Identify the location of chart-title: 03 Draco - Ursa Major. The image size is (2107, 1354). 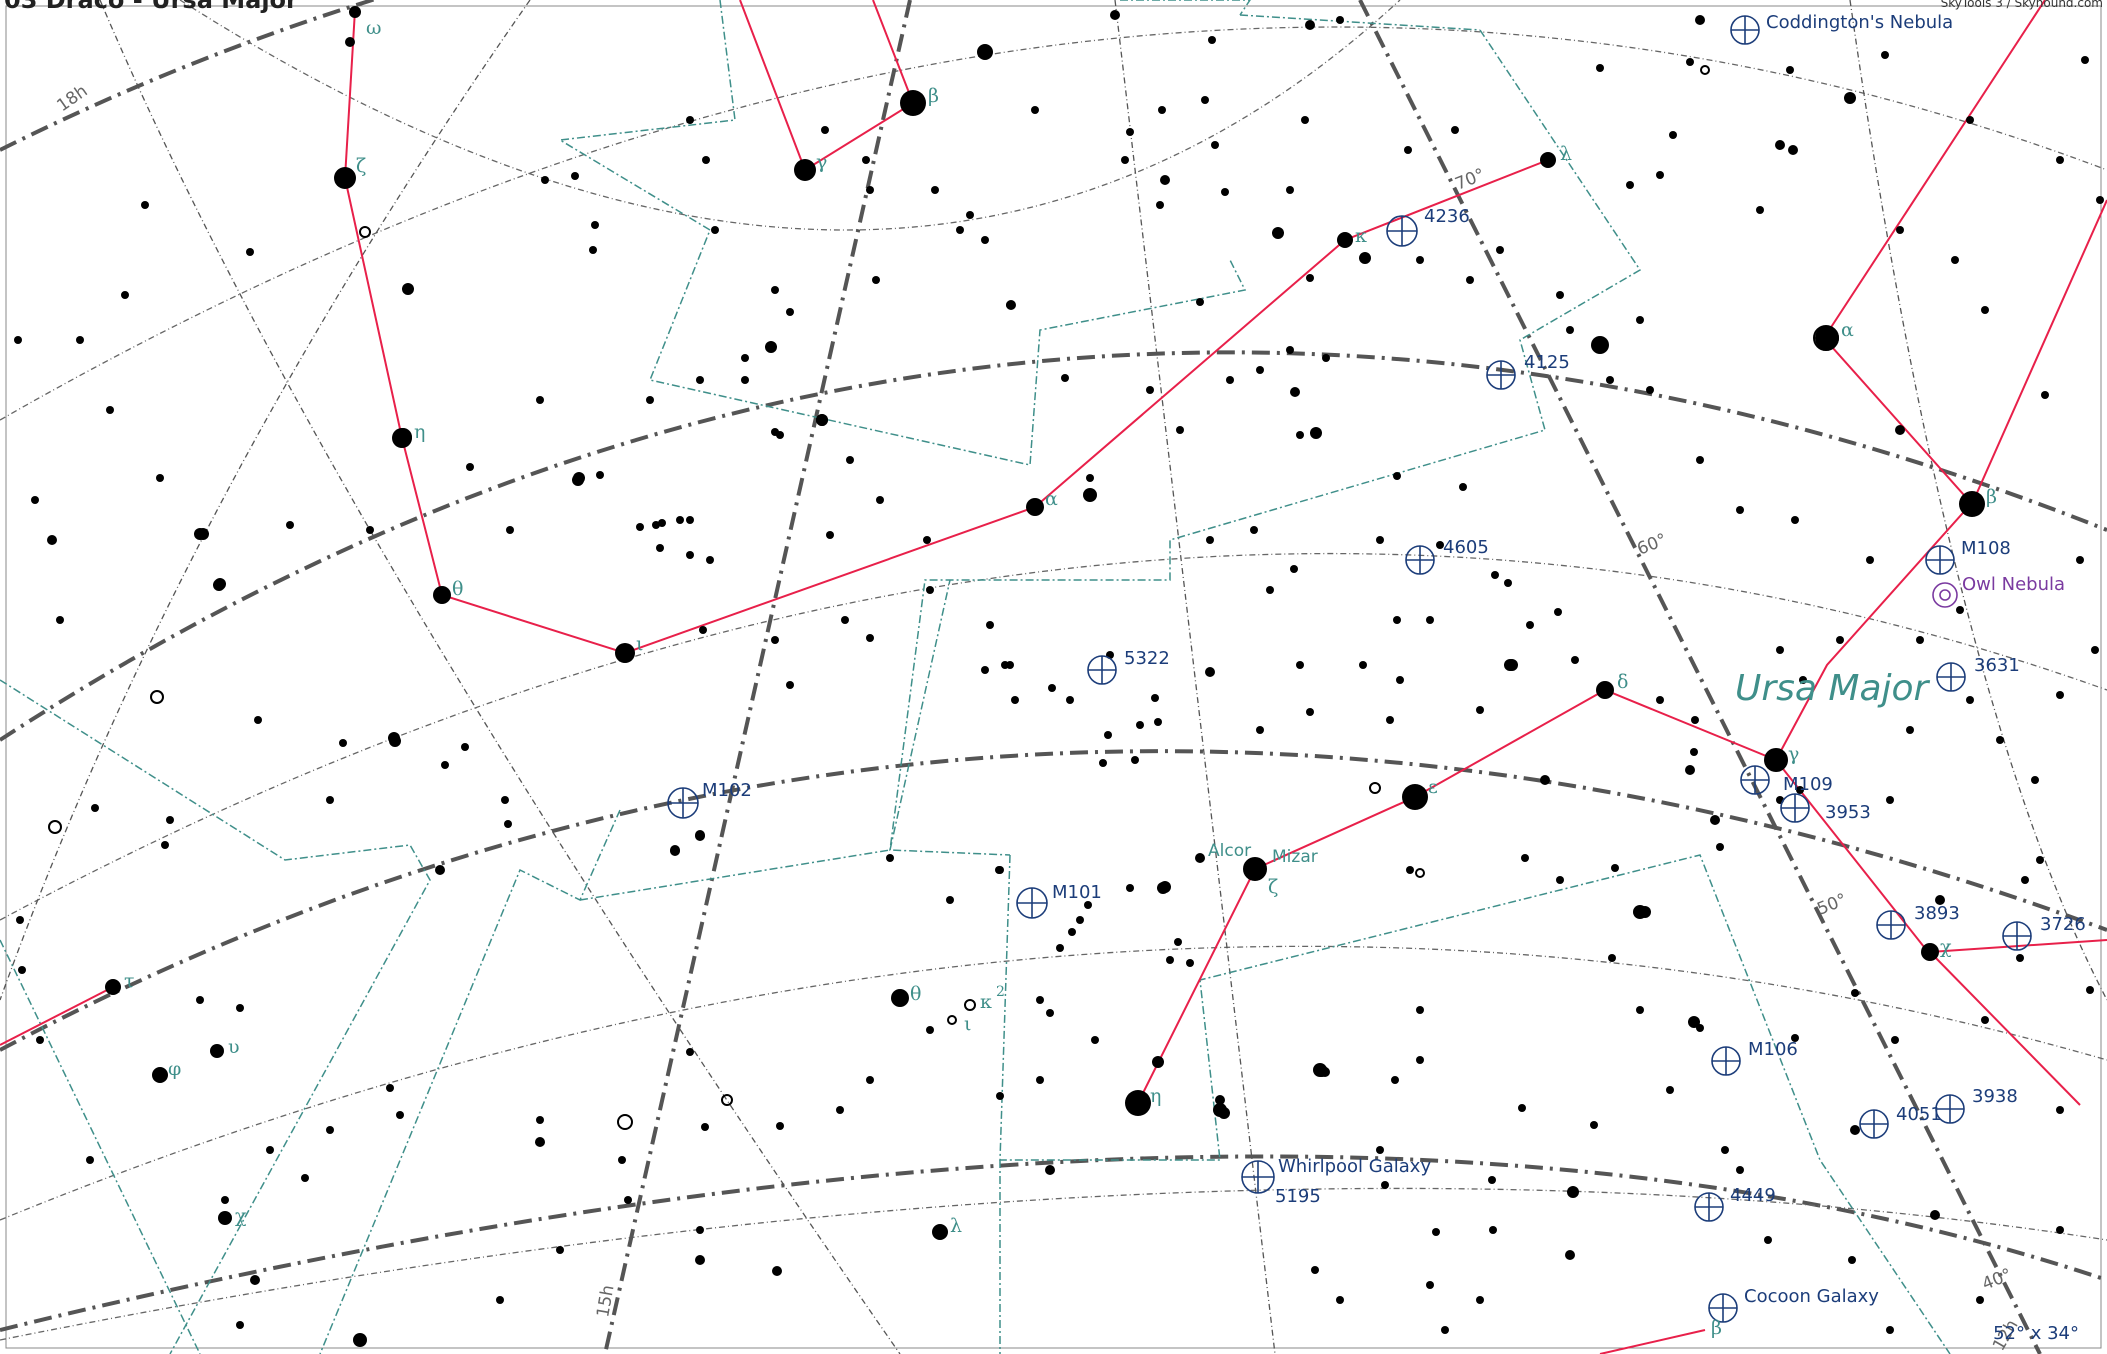
(151, 7).